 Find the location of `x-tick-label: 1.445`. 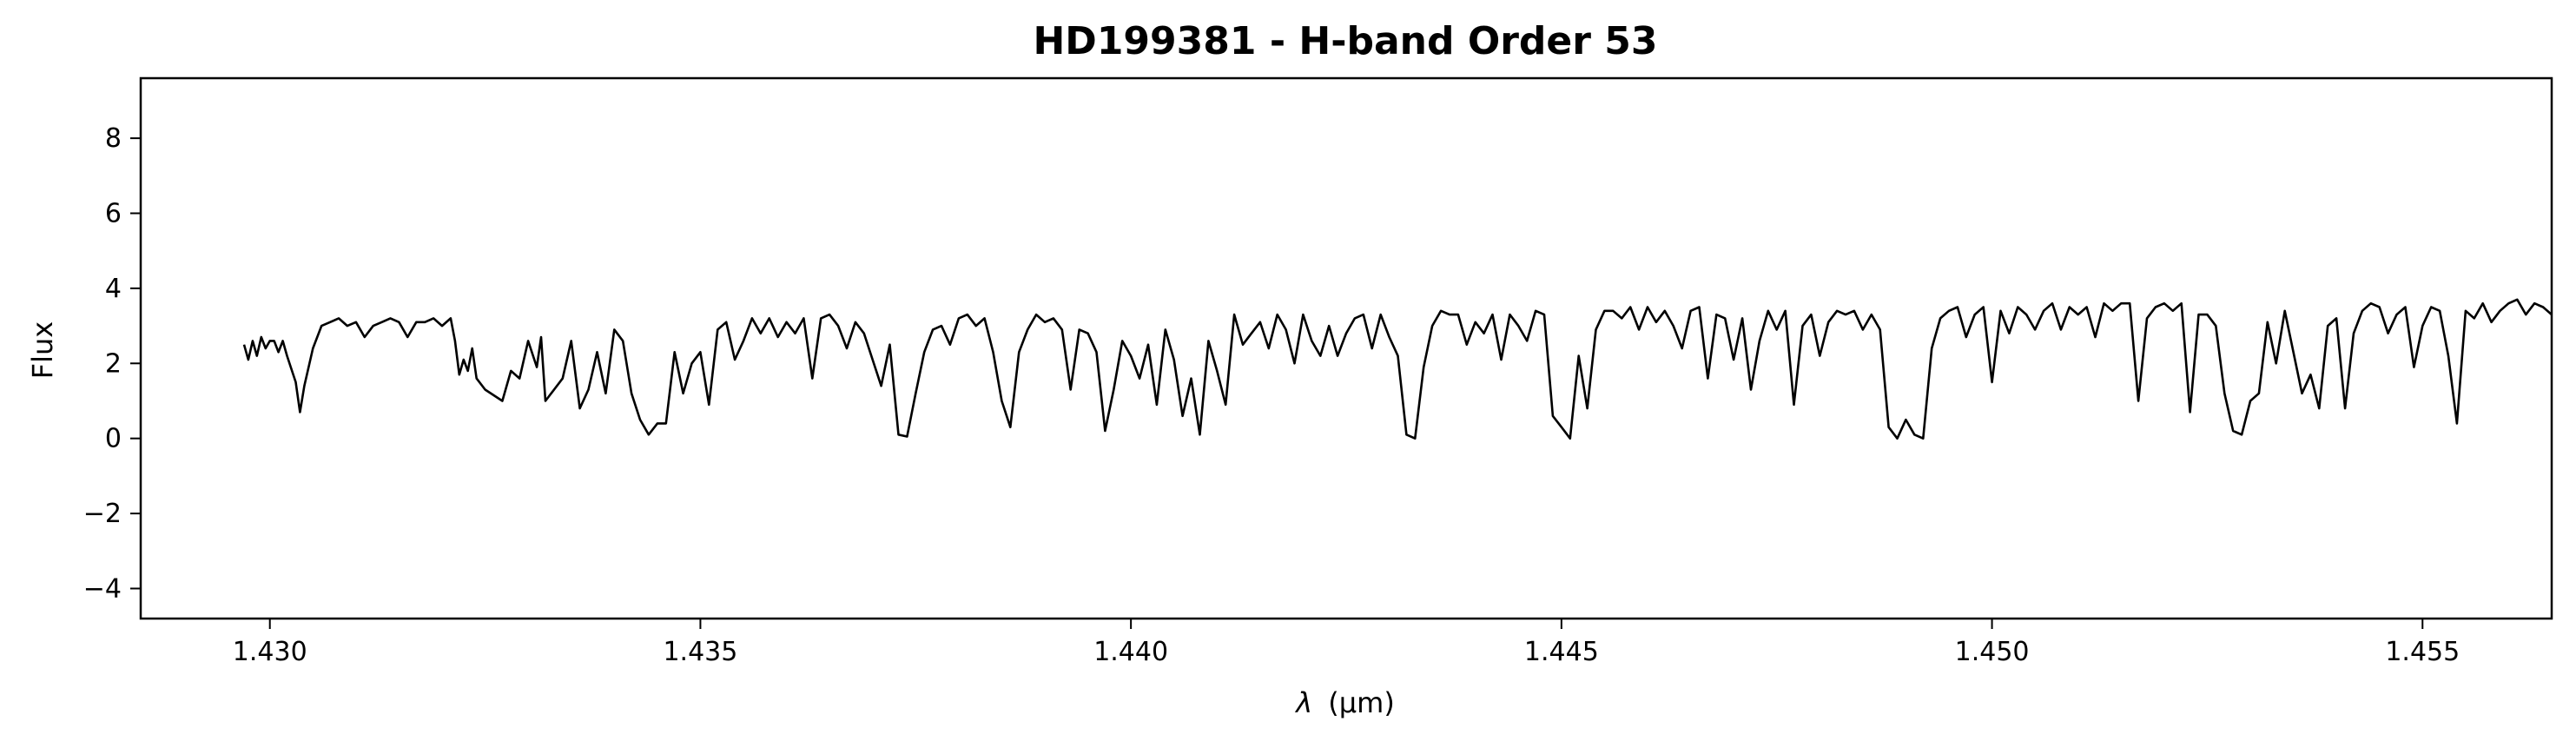

x-tick-label: 1.445 is located at coordinates (1562, 652).